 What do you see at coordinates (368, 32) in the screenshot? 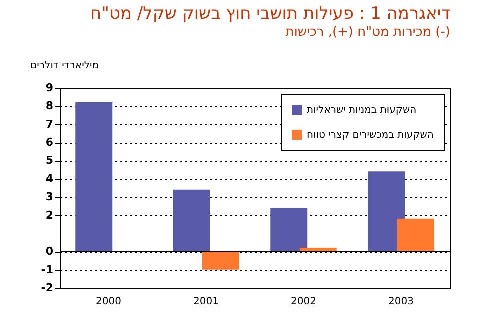
I see `chart-subtitle: מכירות מט"ח (+), רכישות (-)` at bounding box center [368, 32].